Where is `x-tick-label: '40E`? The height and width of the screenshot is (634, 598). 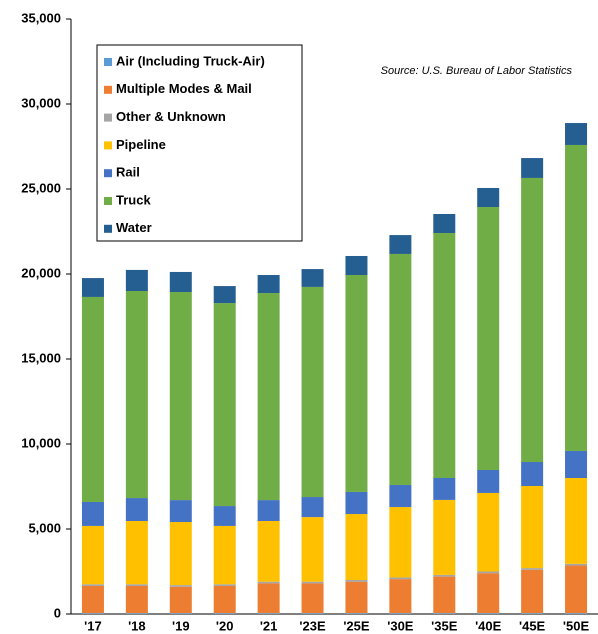
x-tick-label: '40E is located at coordinates (488, 625).